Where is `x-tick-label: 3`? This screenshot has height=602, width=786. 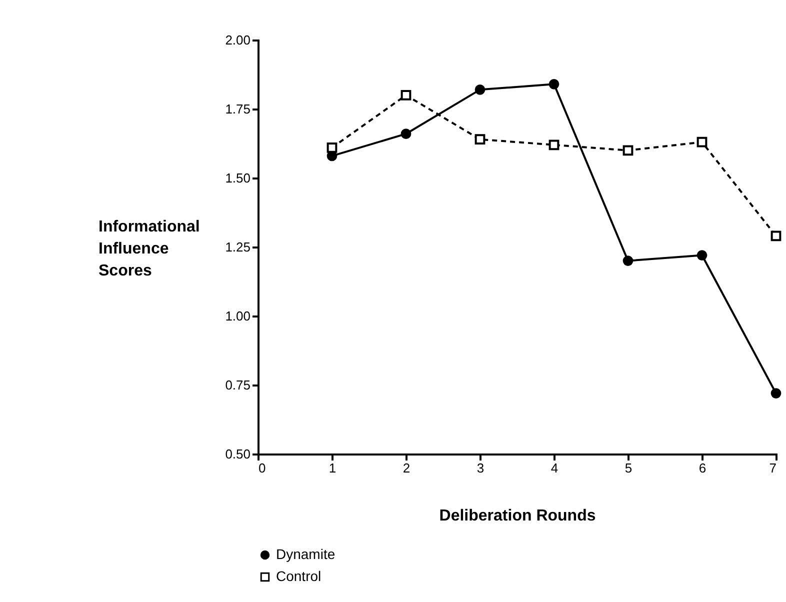
x-tick-label: 3 is located at coordinates (480, 468).